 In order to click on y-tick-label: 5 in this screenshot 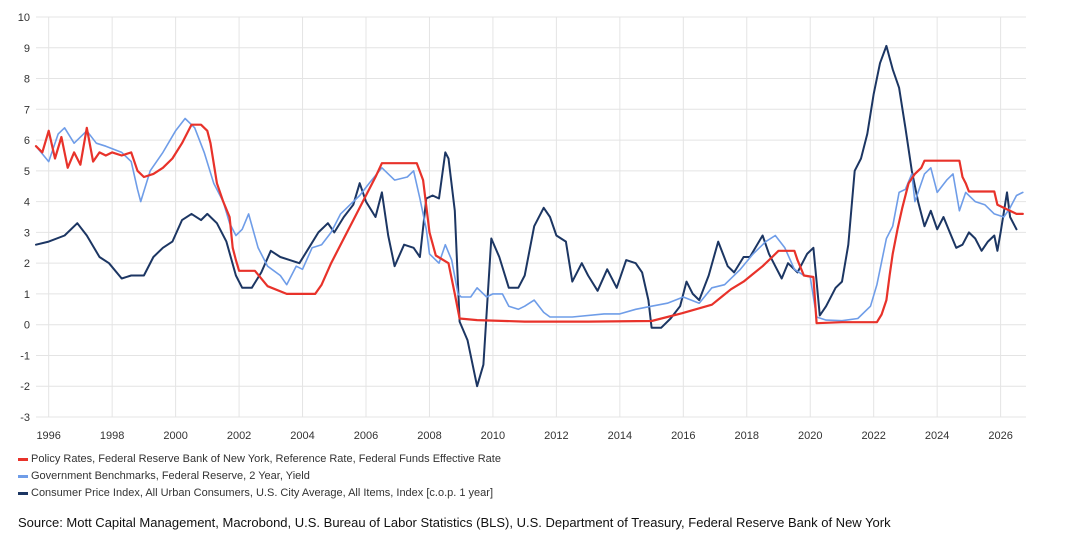, I will do `click(27, 172)`.